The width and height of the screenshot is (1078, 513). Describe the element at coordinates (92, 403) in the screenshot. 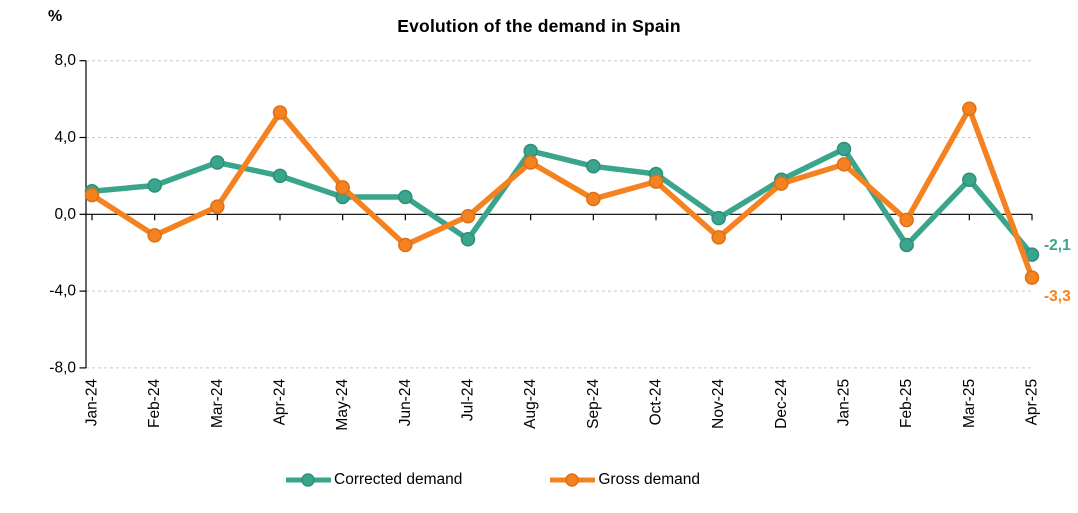

I see `x-tick-label-jan-24: Jan-24` at that location.